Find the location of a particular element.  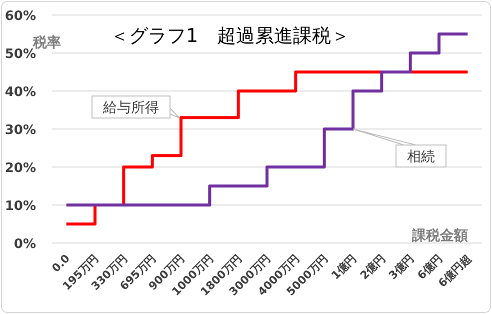

x-tick-label: 2億円 is located at coordinates (373, 267).